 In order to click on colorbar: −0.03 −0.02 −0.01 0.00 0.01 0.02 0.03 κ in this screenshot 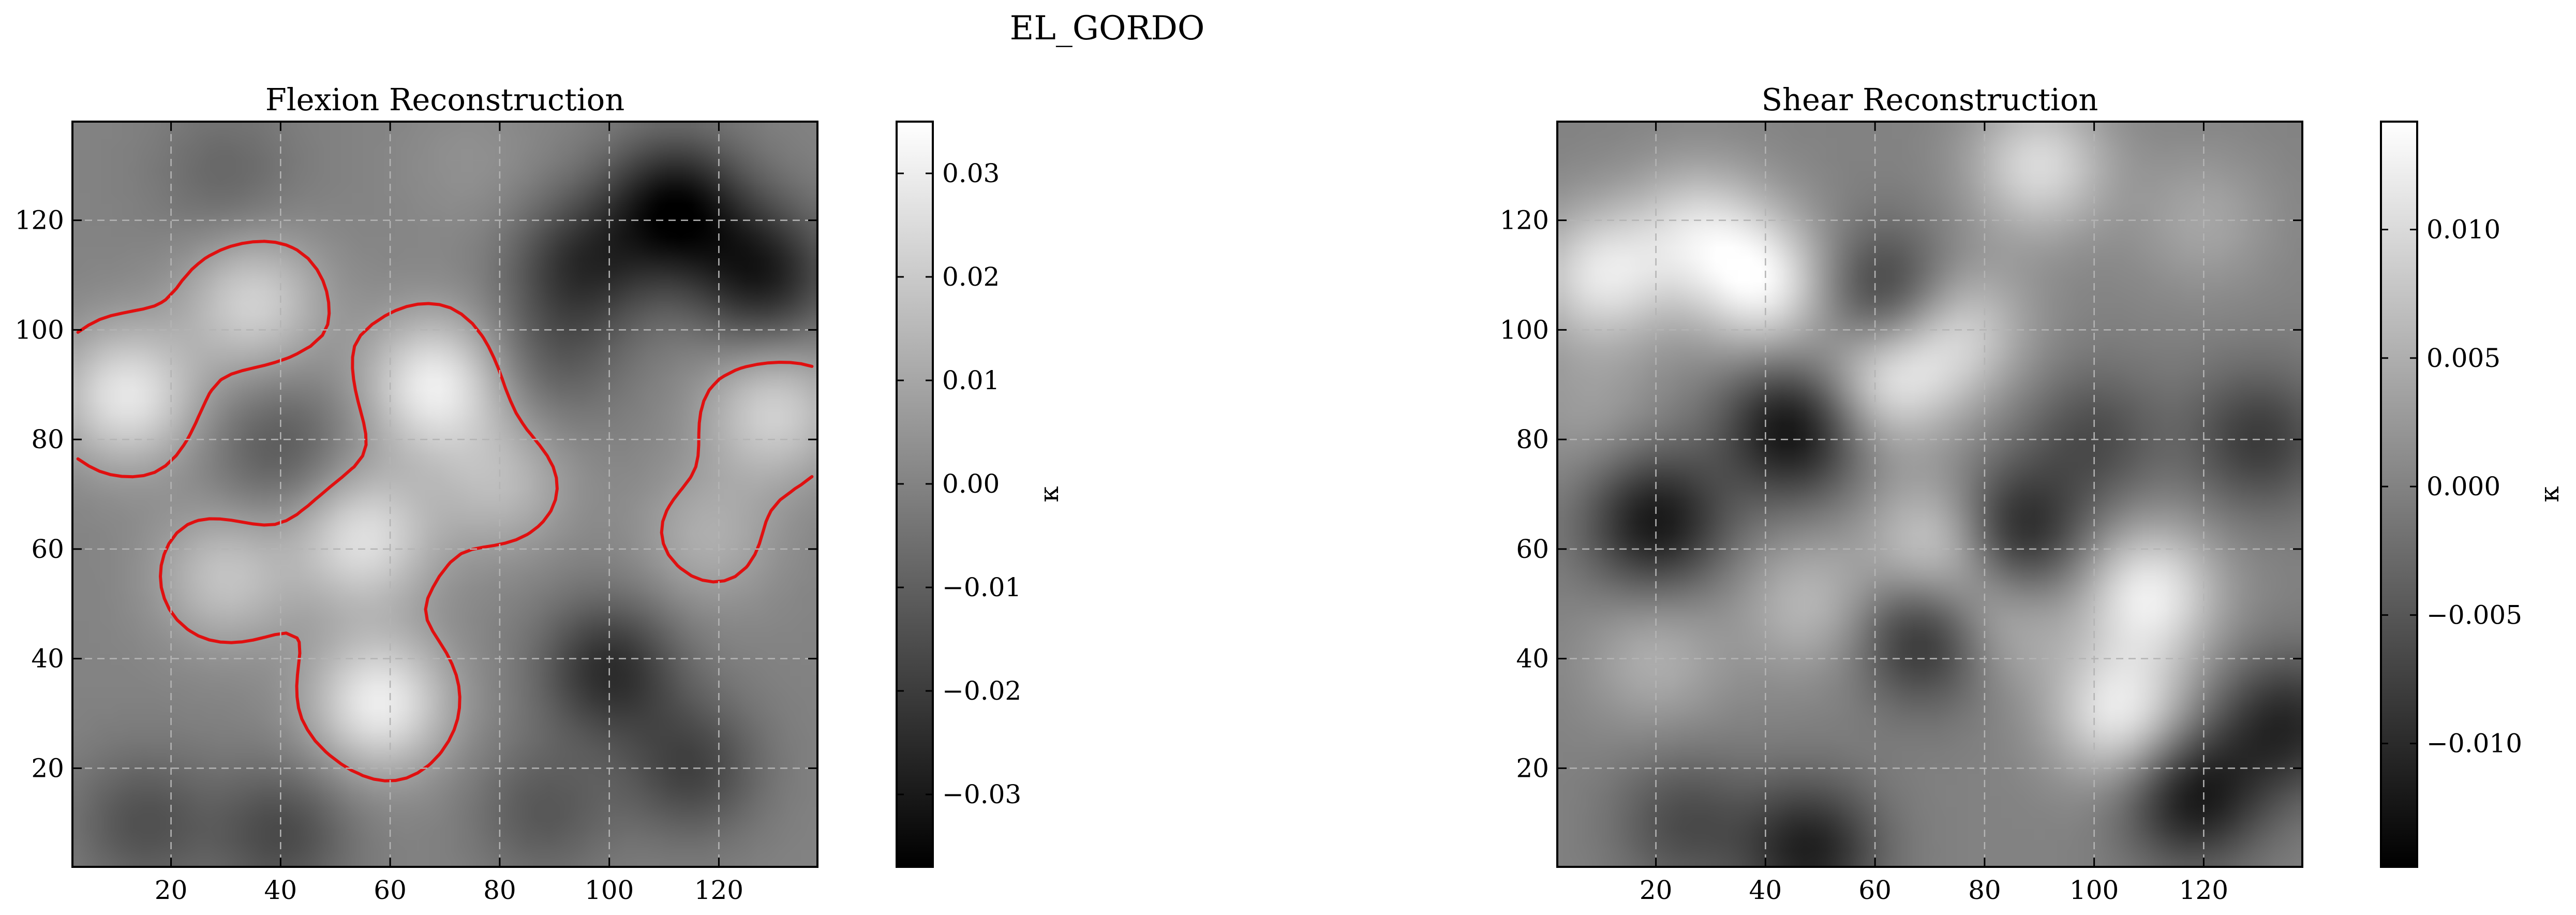, I will do `click(980, 495)`.